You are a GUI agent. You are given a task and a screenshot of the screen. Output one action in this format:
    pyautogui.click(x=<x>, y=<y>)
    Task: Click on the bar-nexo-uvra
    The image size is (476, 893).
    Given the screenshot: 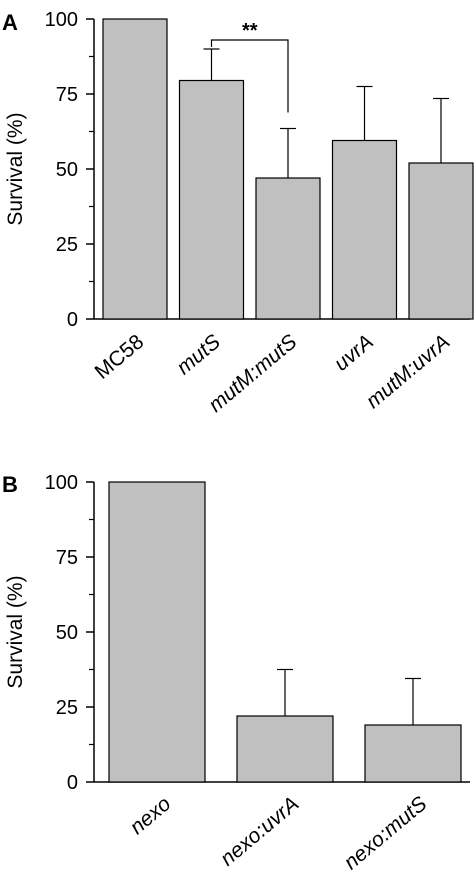 What is the action you would take?
    pyautogui.click(x=285, y=749)
    